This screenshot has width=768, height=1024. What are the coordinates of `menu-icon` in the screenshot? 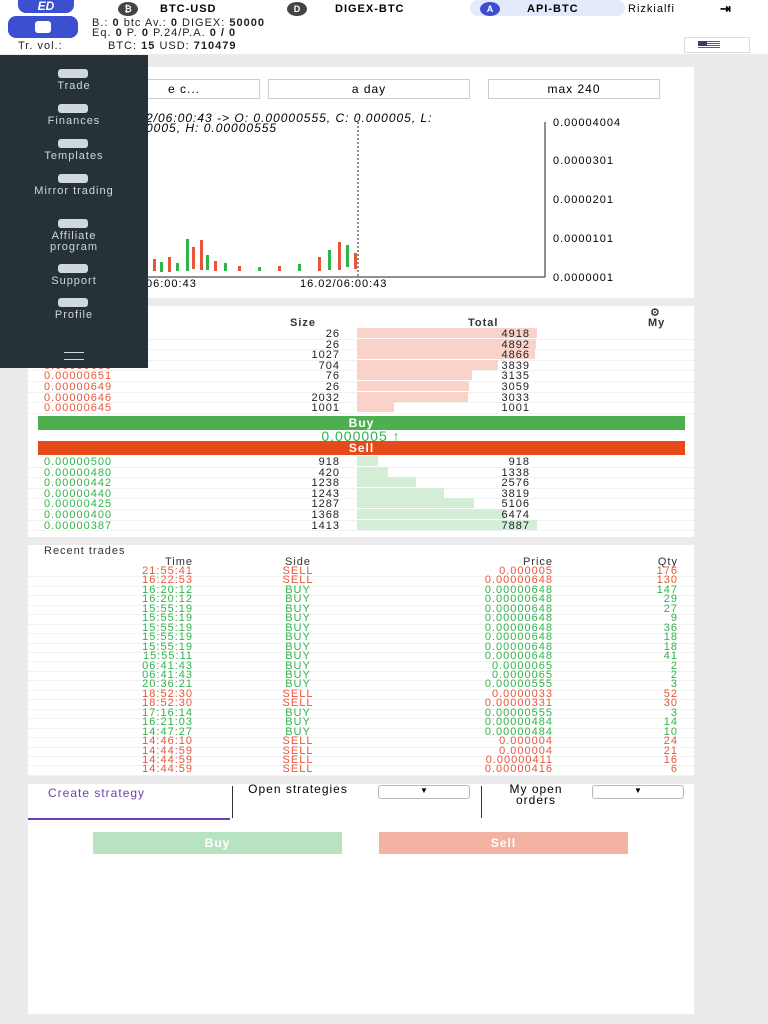 It's located at (73, 268).